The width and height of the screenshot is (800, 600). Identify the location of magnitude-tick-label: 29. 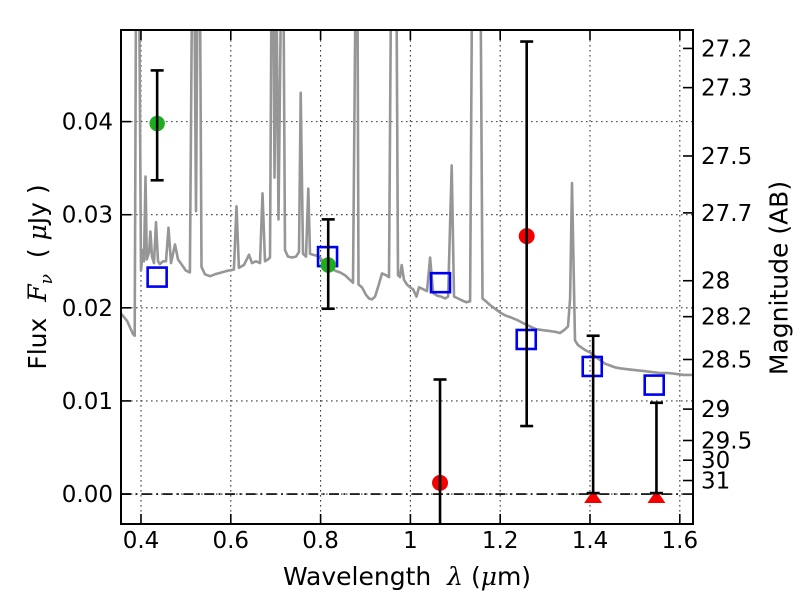
(715, 410).